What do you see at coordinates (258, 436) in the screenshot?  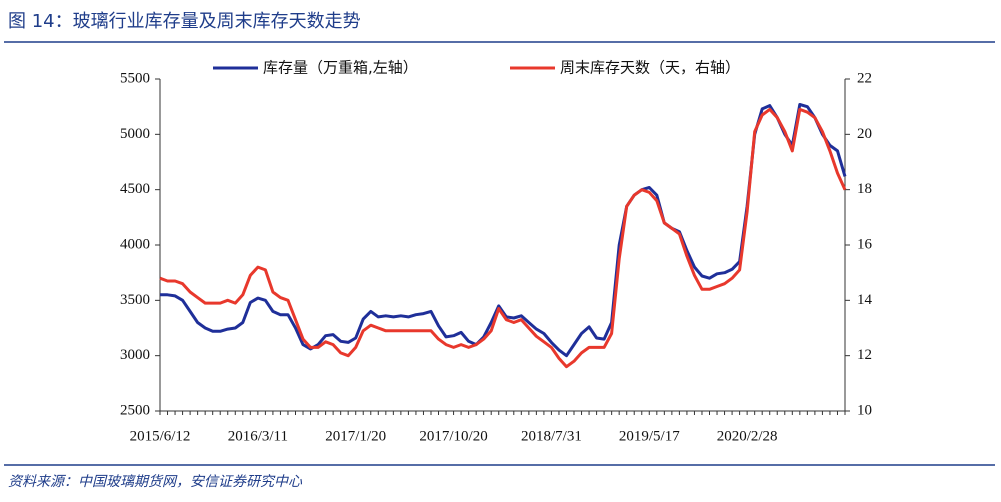 I see `x-tick-label: 2016/3/11` at bounding box center [258, 436].